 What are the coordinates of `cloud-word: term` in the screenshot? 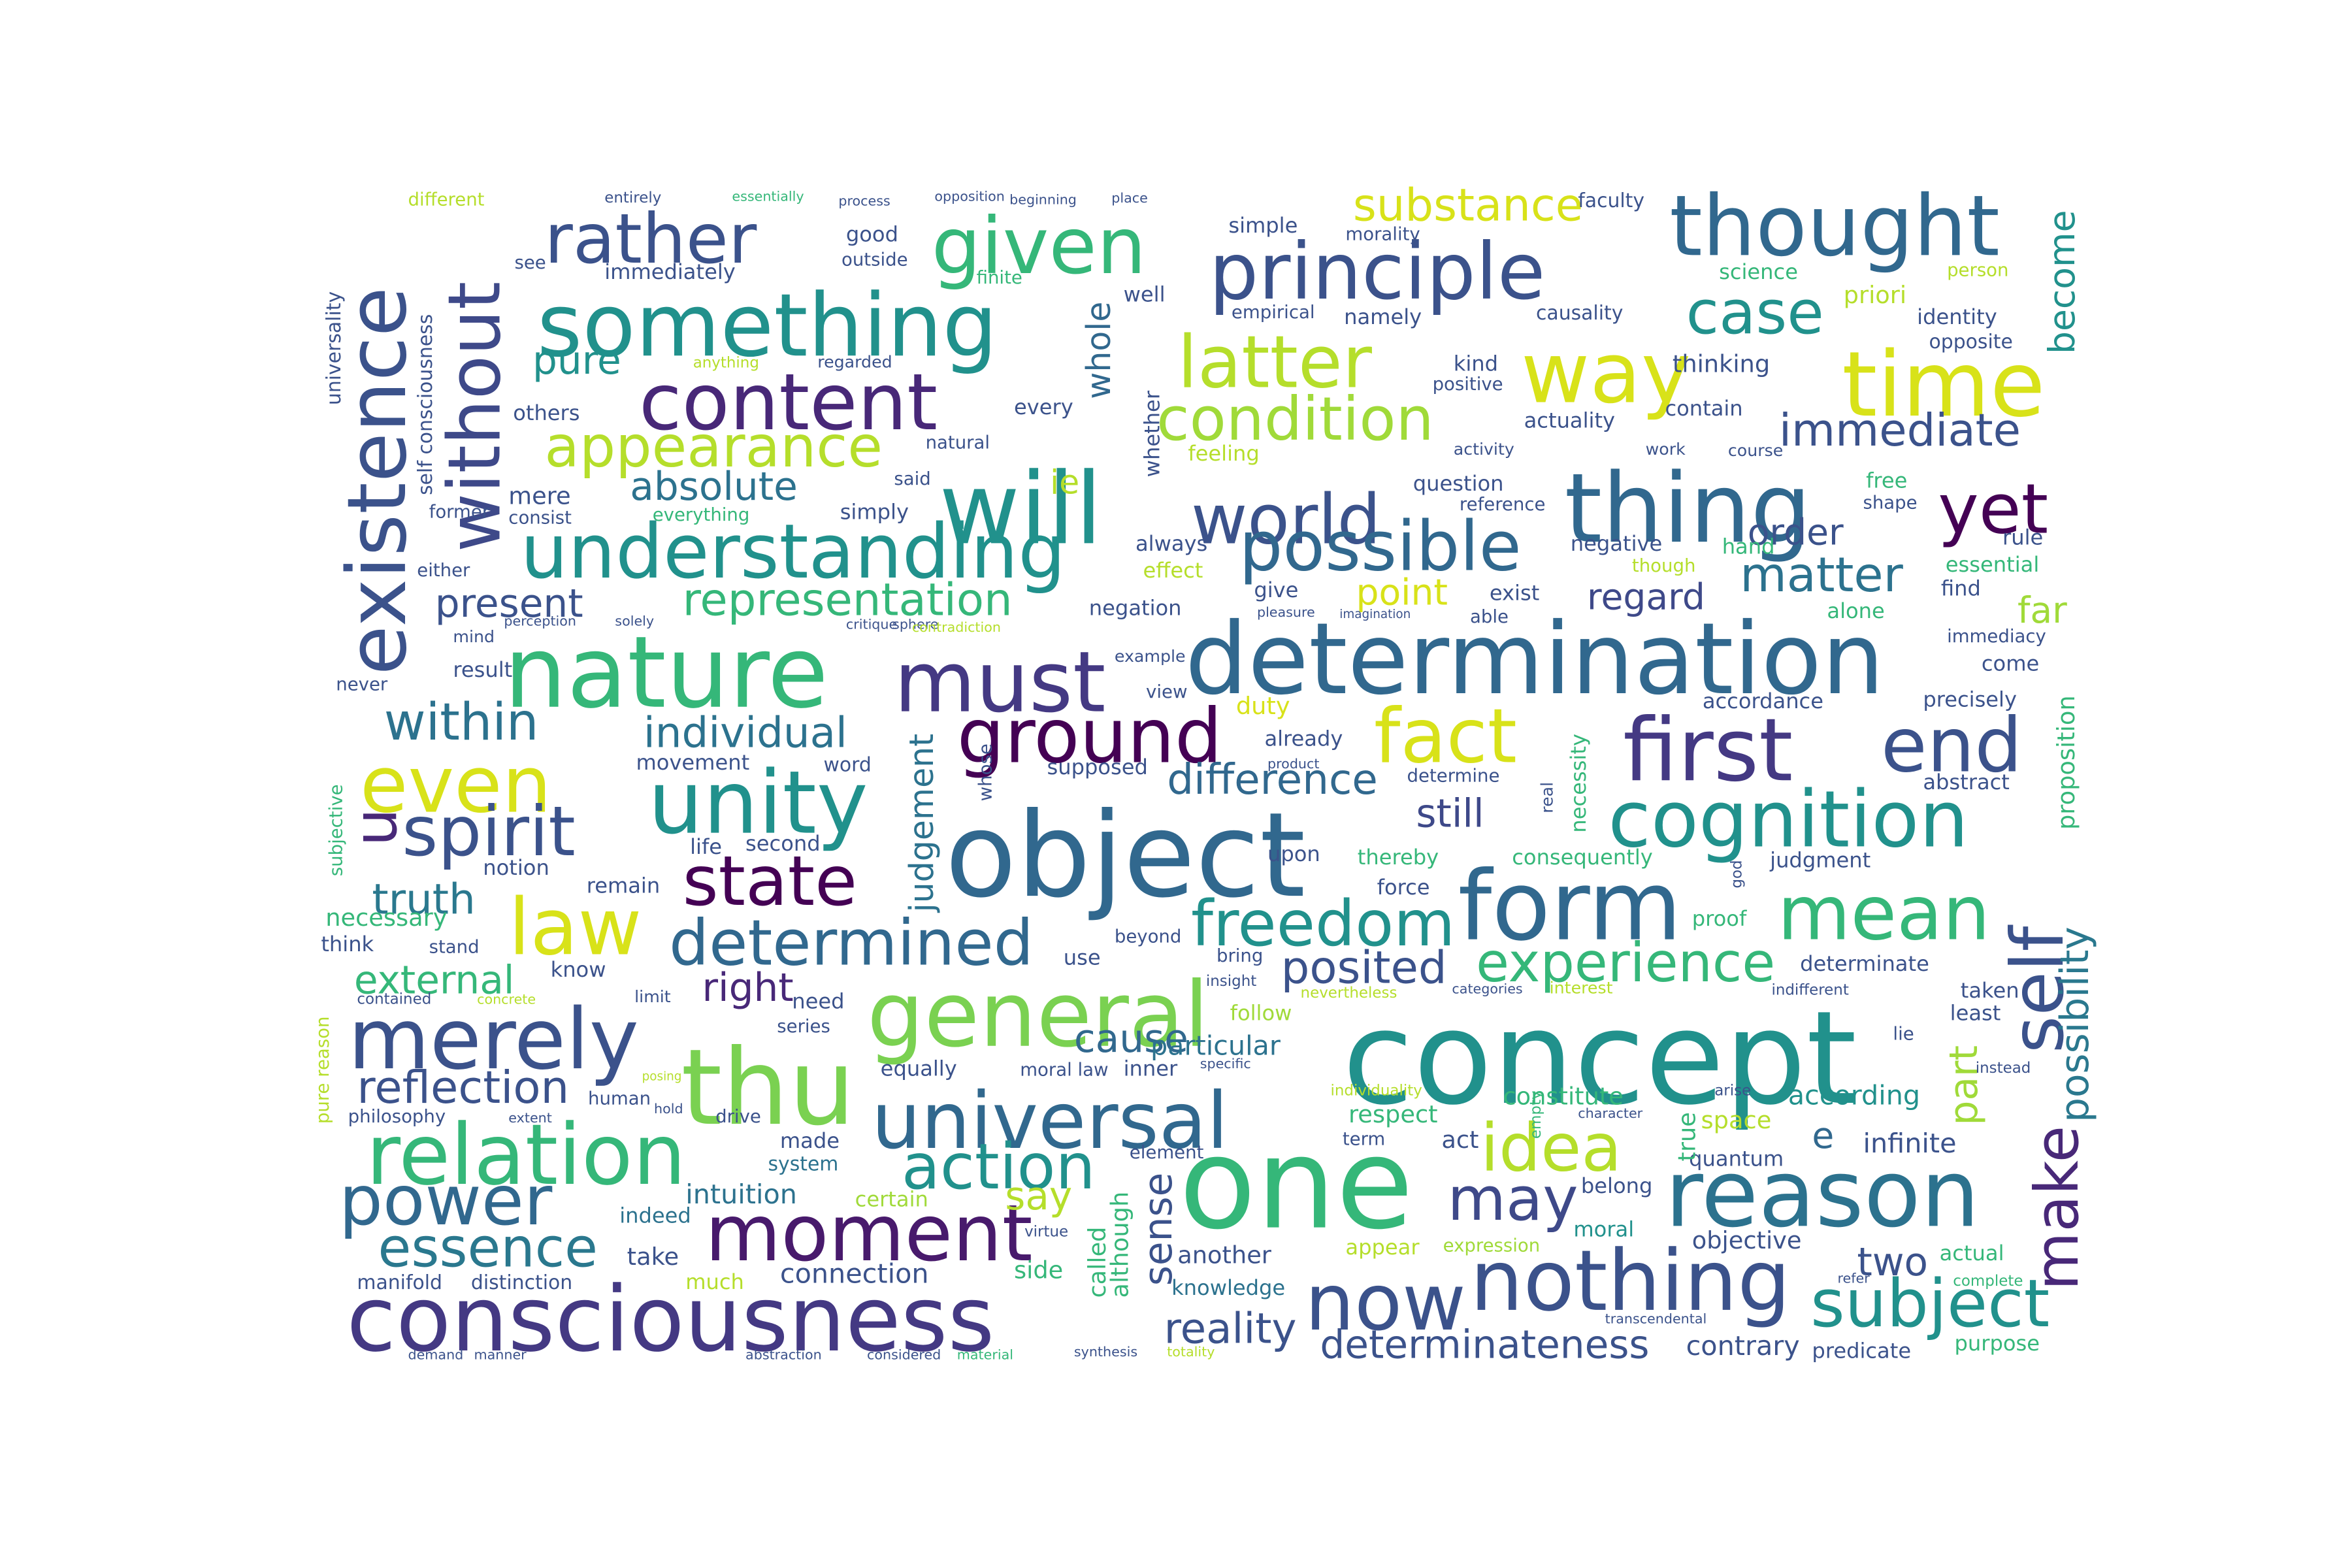 It's located at (1364, 1138).